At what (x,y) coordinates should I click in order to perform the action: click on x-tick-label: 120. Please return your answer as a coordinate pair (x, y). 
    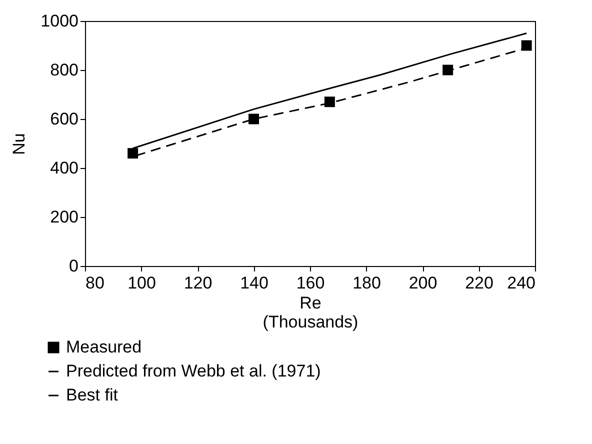
    Looking at the image, I should click on (198, 283).